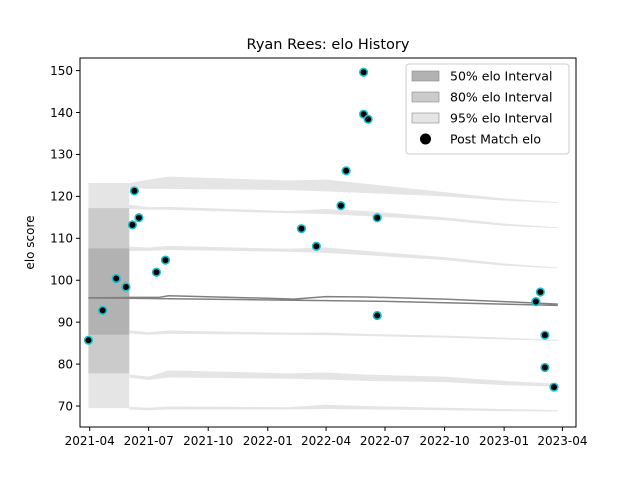  What do you see at coordinates (61, 155) in the screenshot?
I see `y-tick-label-6: 130` at bounding box center [61, 155].